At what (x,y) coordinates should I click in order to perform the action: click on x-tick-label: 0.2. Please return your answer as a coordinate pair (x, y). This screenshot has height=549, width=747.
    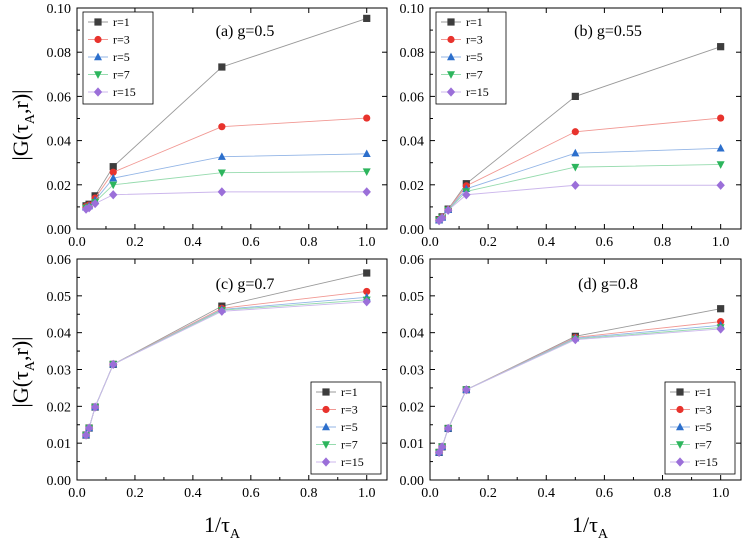
    Looking at the image, I should click on (488, 493).